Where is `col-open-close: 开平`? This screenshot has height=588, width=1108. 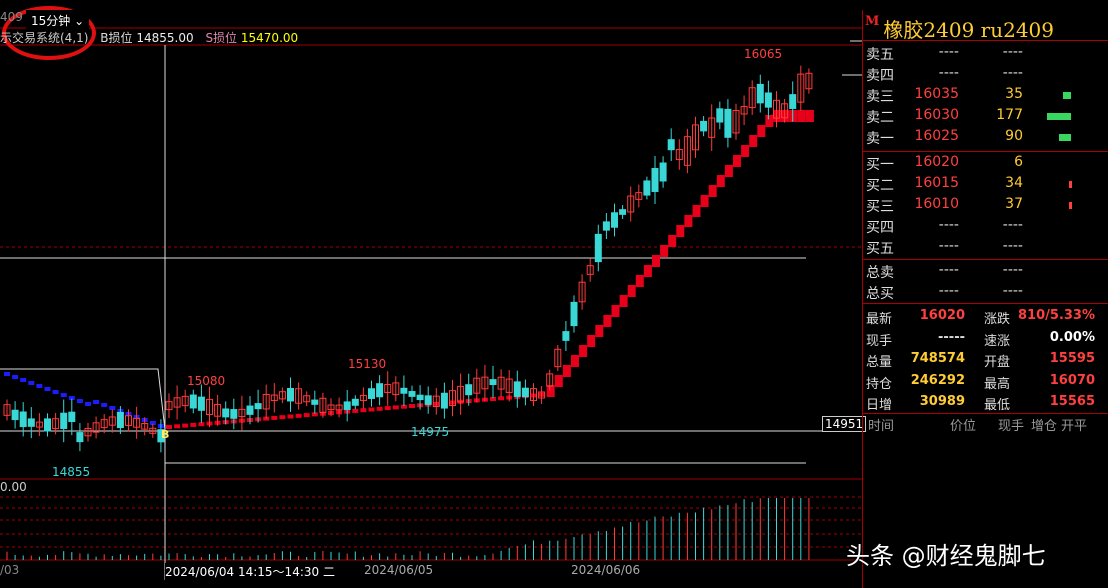 col-open-close: 开平 is located at coordinates (1074, 426).